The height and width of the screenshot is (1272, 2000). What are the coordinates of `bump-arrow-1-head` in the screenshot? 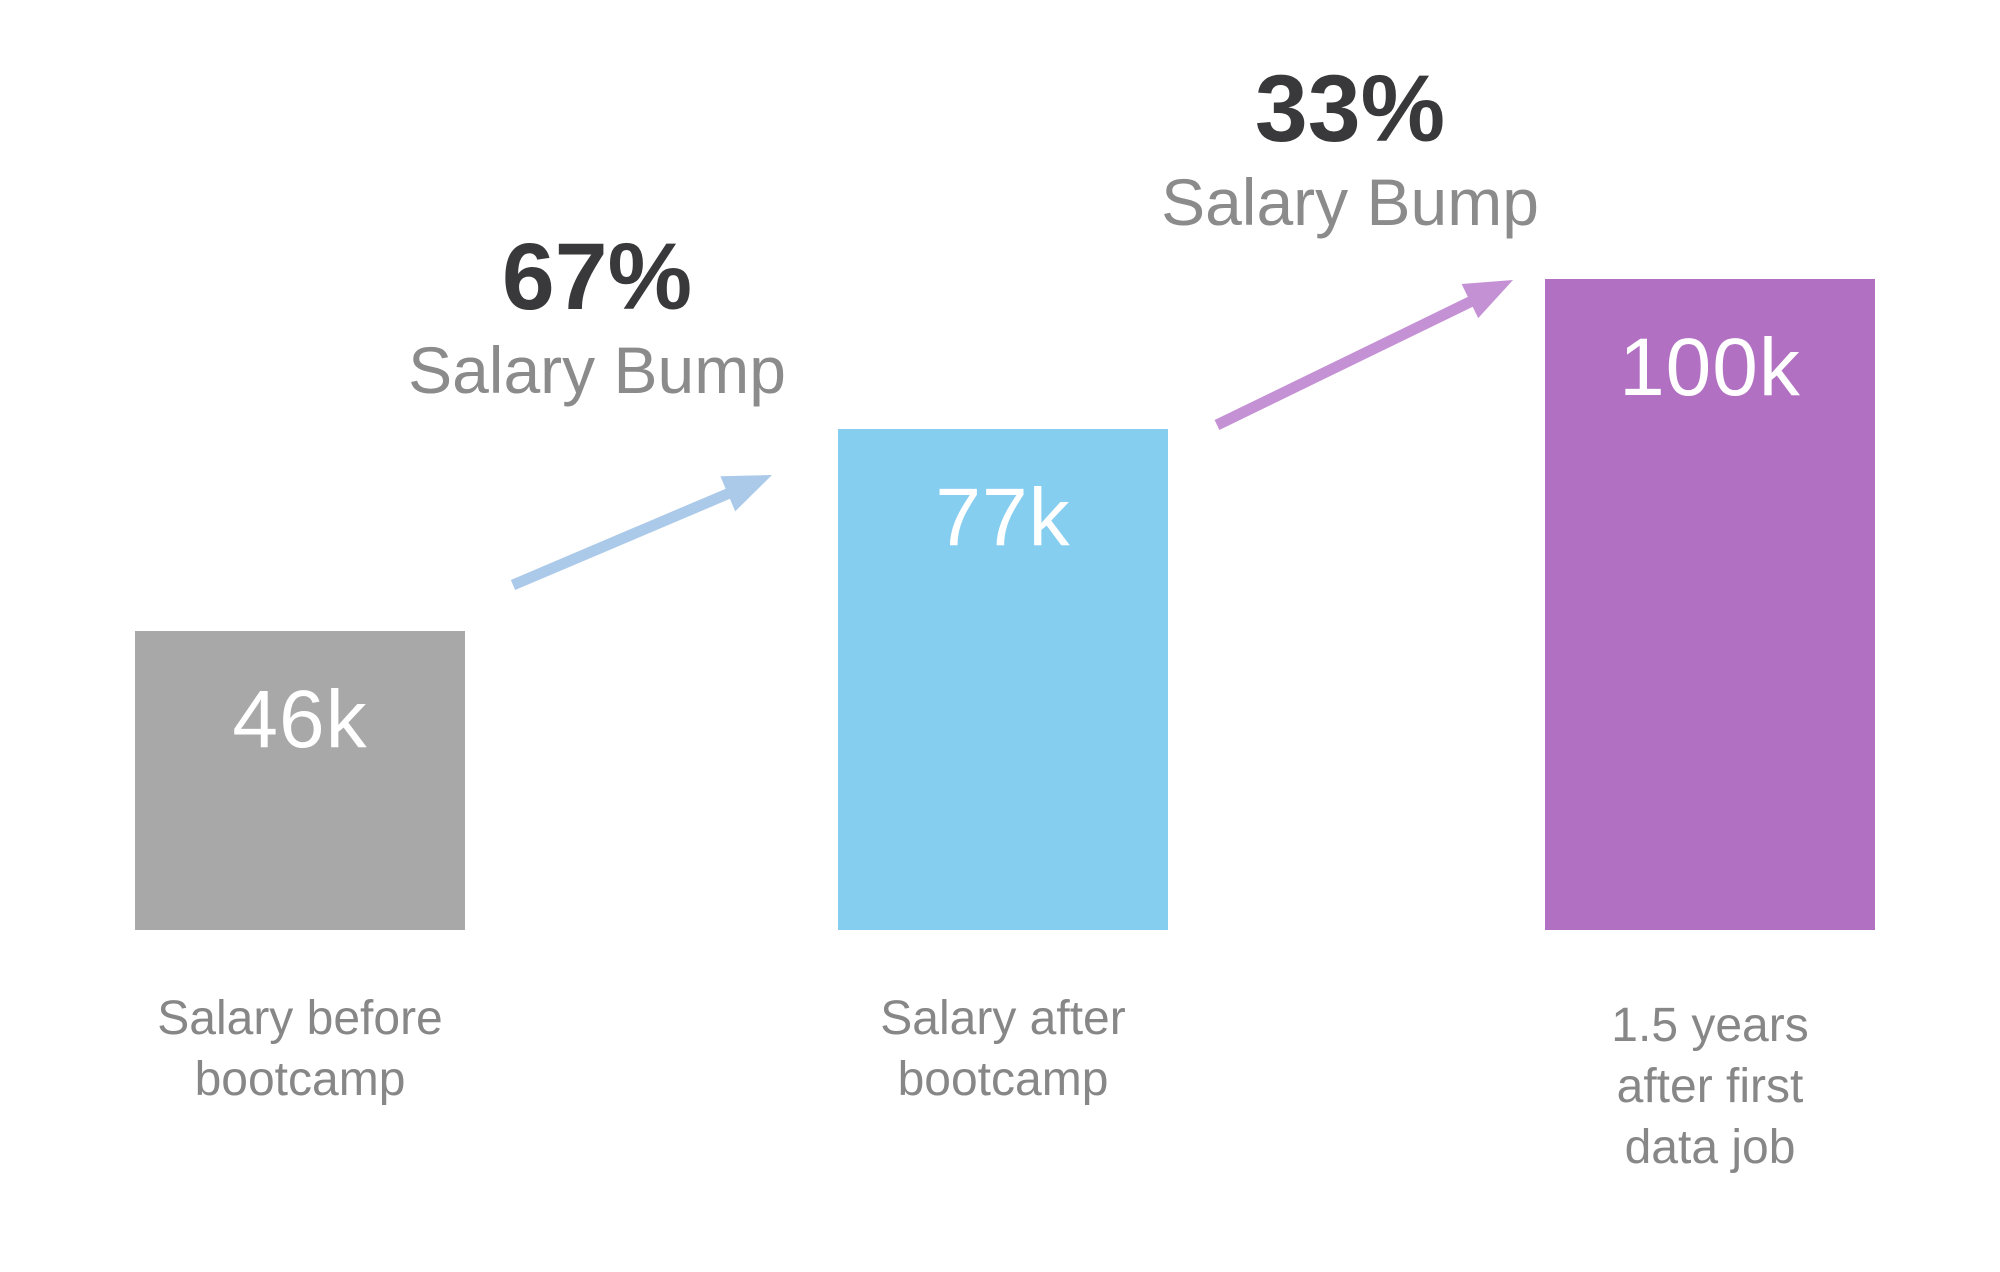 It's located at (746, 493).